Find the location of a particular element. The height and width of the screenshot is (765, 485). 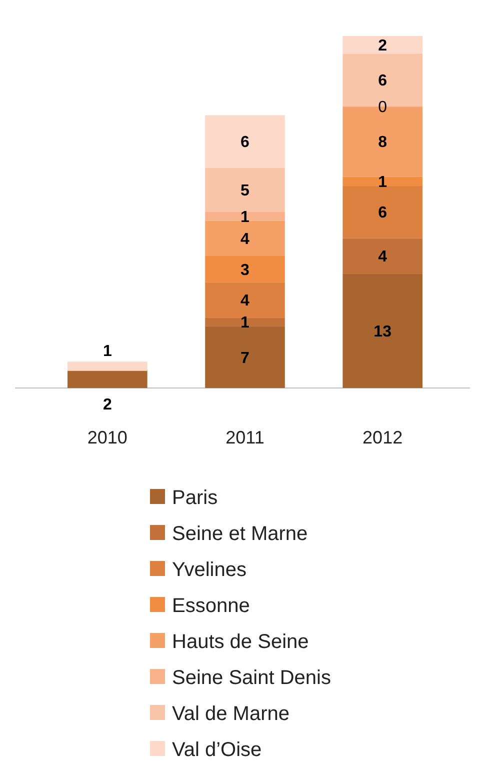

legend-label: Hauts de Seine is located at coordinates (240, 642).